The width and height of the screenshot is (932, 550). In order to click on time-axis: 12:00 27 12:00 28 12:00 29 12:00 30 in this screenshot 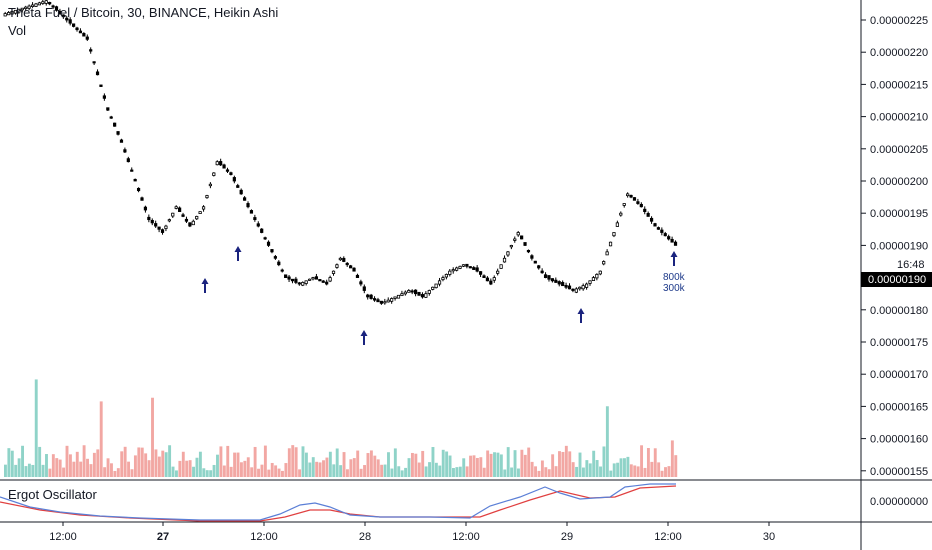, I will do `click(412, 532)`.